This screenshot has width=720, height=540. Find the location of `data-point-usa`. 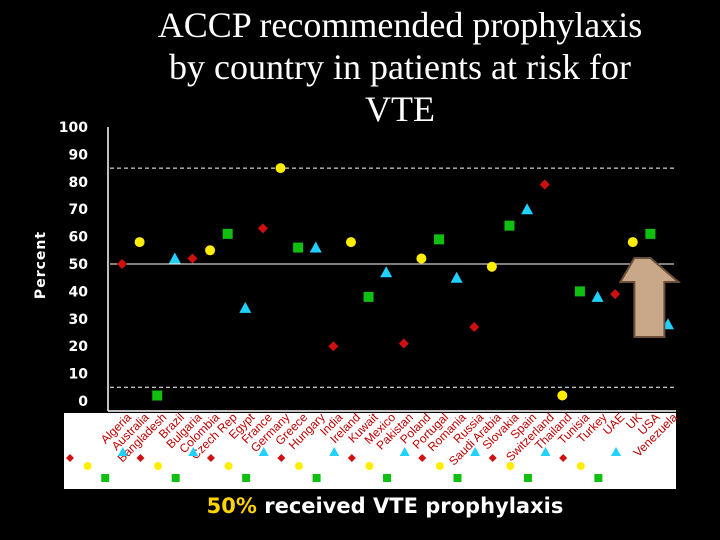

data-point-usa is located at coordinates (650, 233).